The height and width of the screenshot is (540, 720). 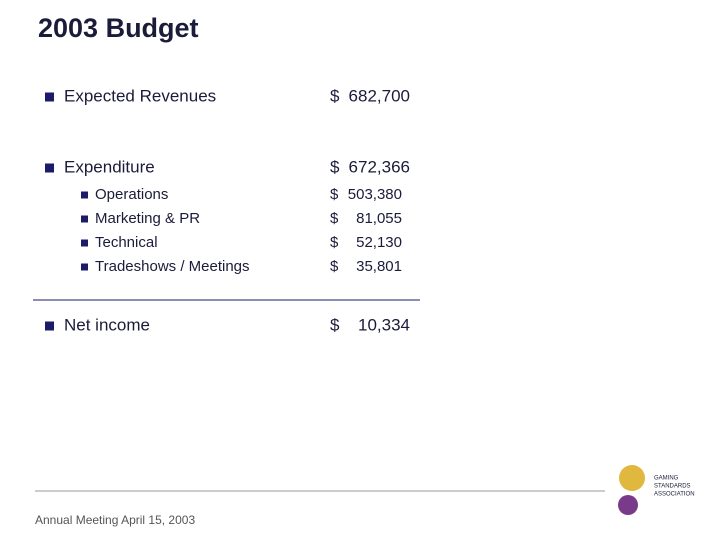 I want to click on item-label: Marketing & PR, so click(x=147, y=218).